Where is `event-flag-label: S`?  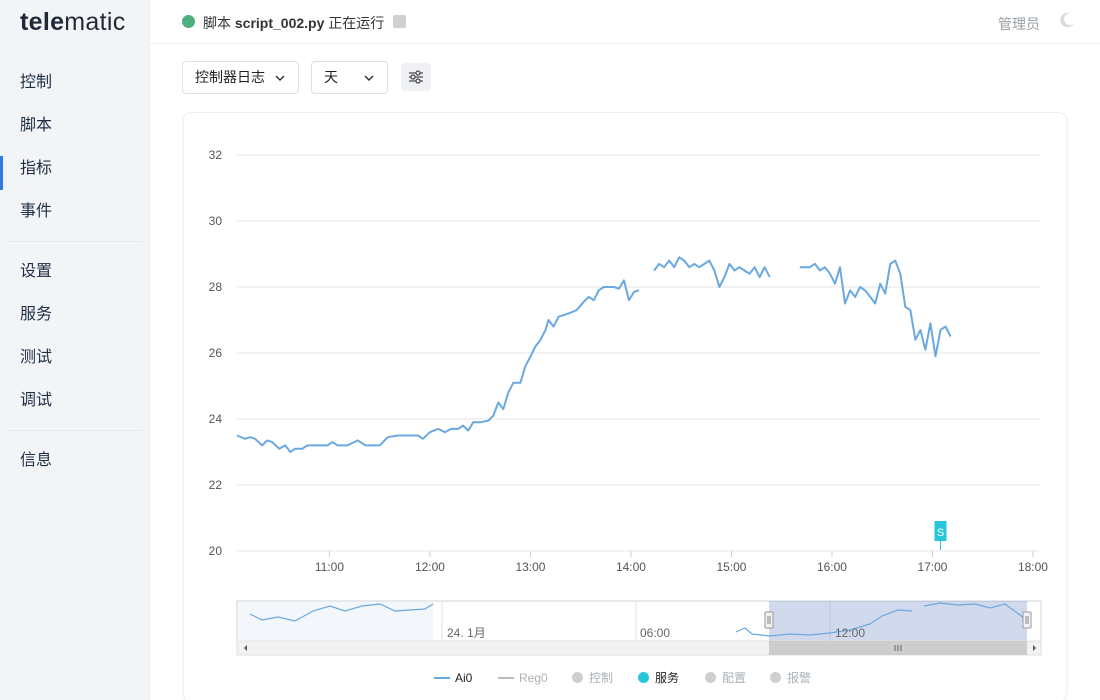
event-flag-label: S is located at coordinates (940, 533).